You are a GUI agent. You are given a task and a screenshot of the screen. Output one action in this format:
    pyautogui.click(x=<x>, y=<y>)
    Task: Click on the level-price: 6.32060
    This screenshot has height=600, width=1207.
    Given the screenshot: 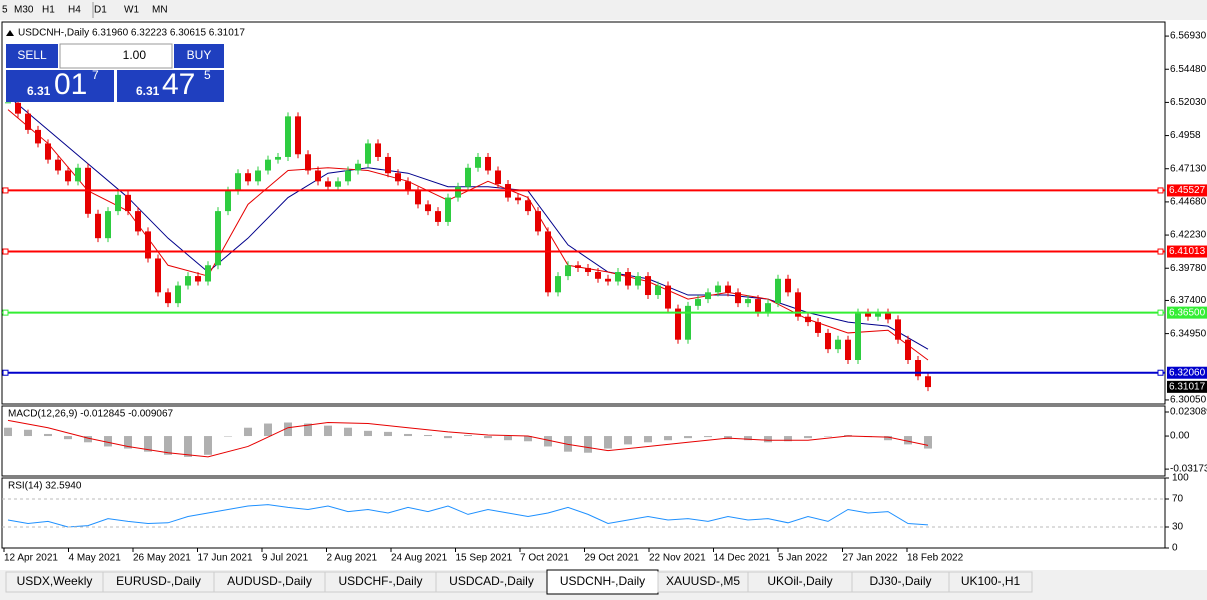 What is the action you would take?
    pyautogui.click(x=1187, y=372)
    